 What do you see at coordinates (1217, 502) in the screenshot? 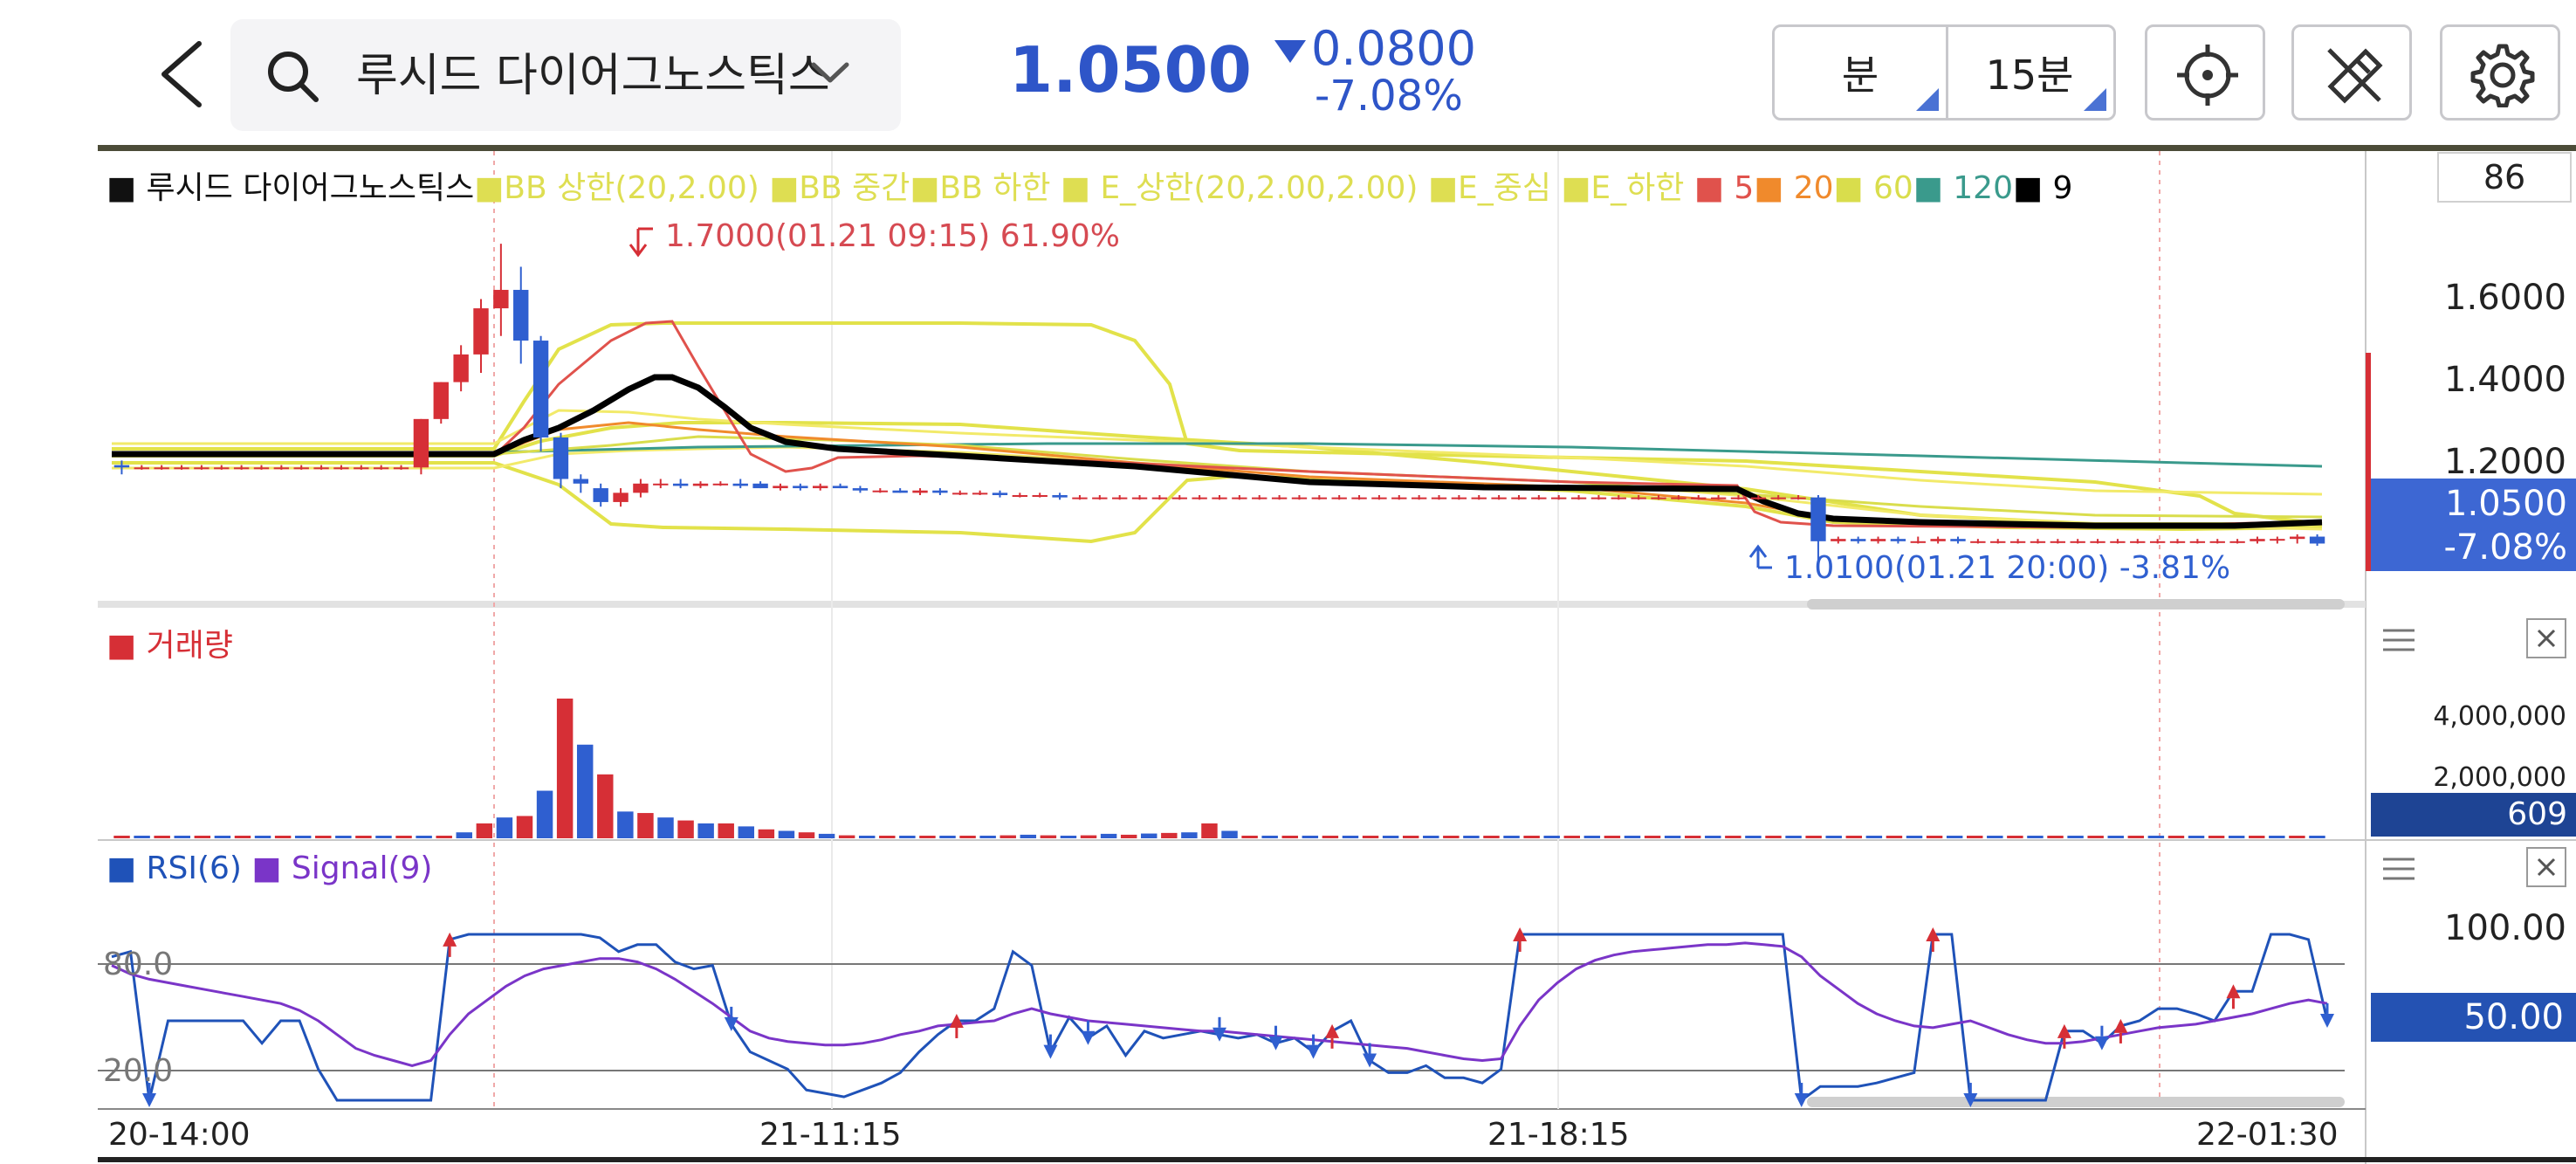
I see `bb-lower-line` at bounding box center [1217, 502].